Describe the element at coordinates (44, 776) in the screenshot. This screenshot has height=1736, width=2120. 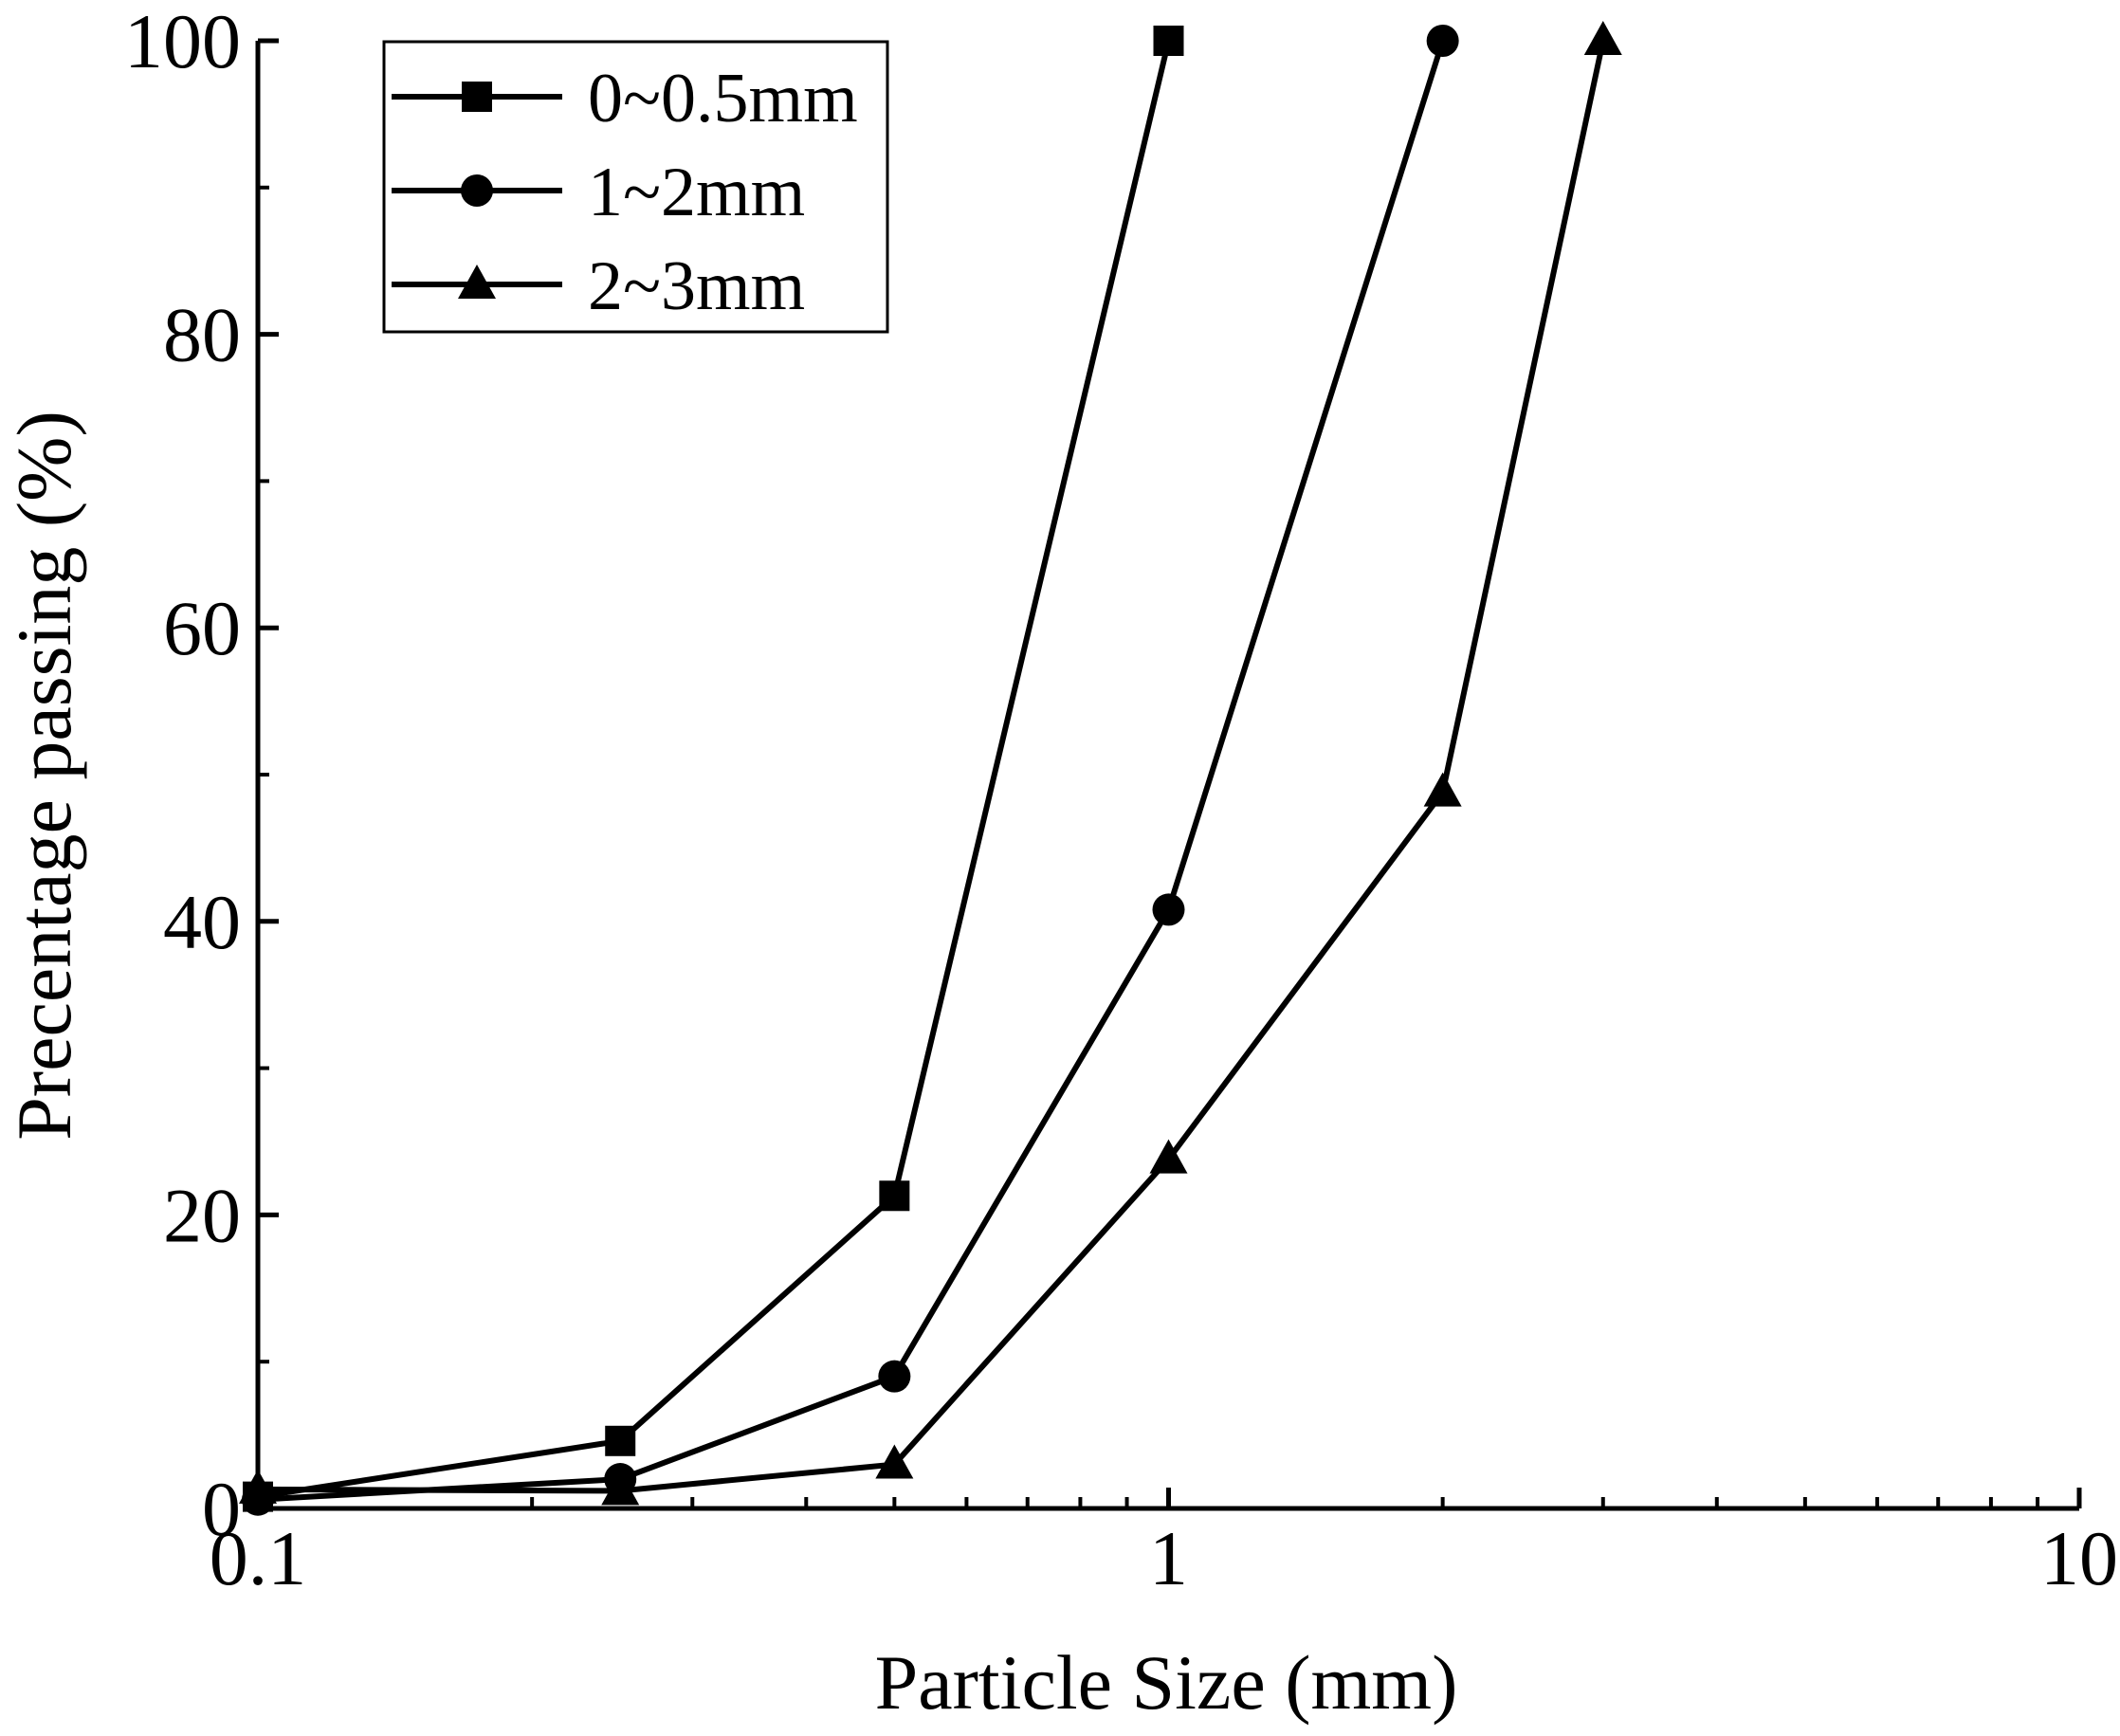
I see `y-axis-title: Precentage passing (%)` at that location.